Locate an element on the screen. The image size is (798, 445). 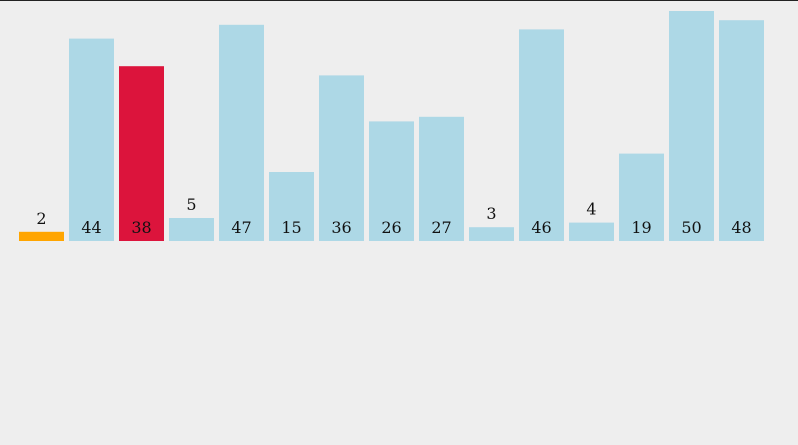
bar-label: 26 is located at coordinates (391, 227).